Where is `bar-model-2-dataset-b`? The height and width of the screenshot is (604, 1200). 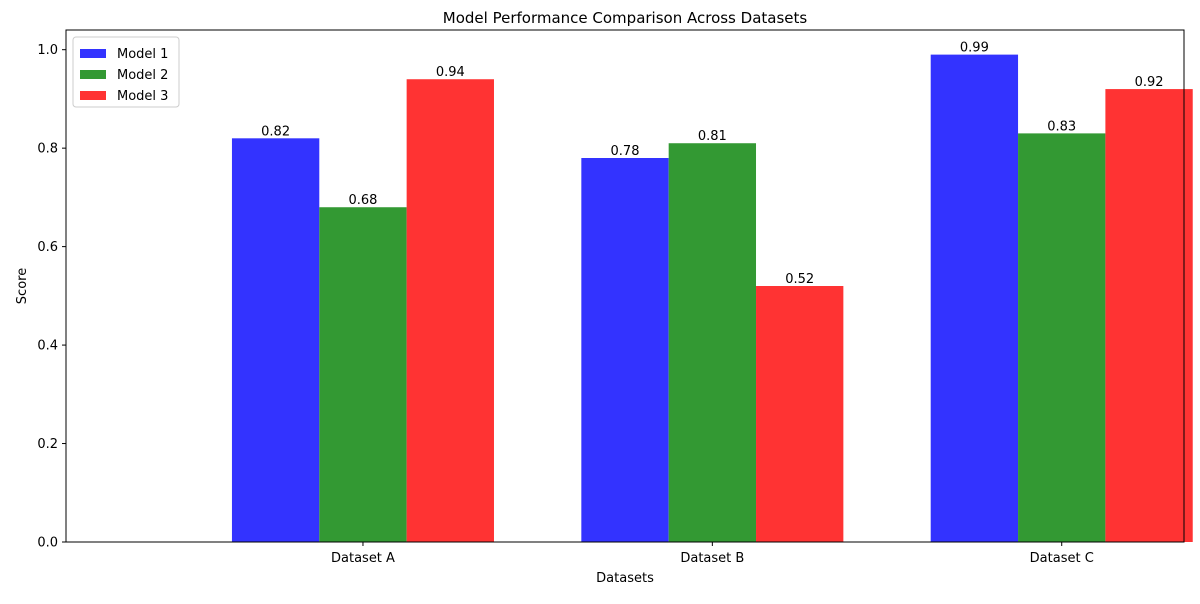 bar-model-2-dataset-b is located at coordinates (712, 342).